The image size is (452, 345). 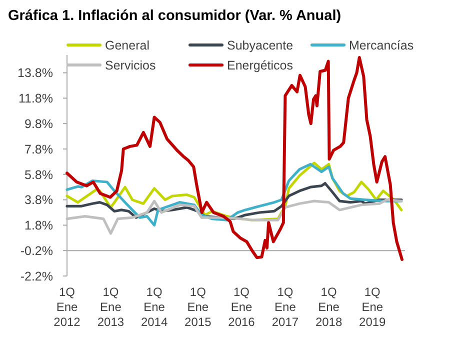 I want to click on x-tick-label: 1Q Ene 2018, so click(x=328, y=307).